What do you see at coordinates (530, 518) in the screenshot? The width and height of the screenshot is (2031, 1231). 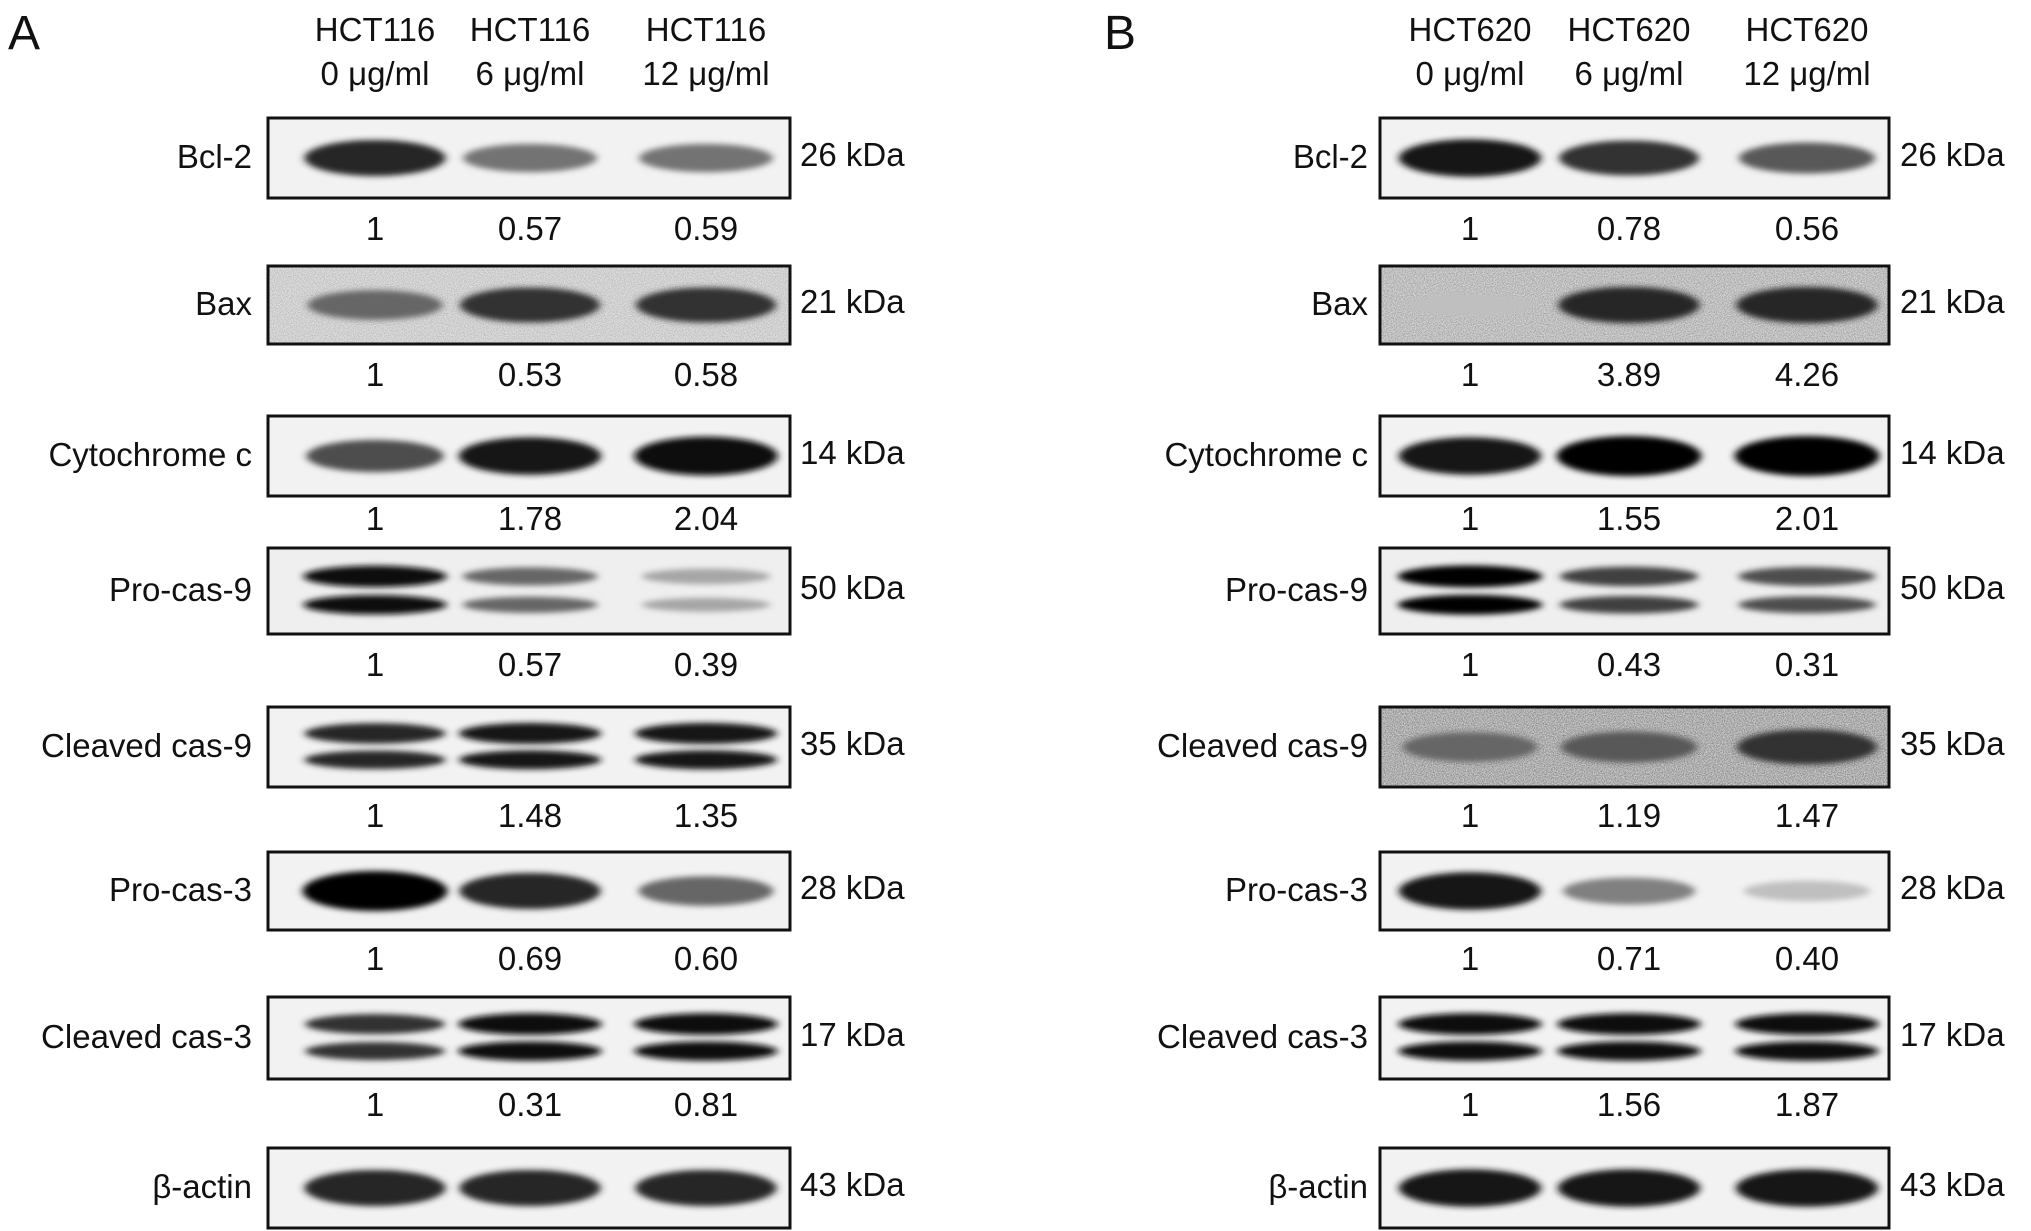 I see `relative-expression-value: 1.78` at bounding box center [530, 518].